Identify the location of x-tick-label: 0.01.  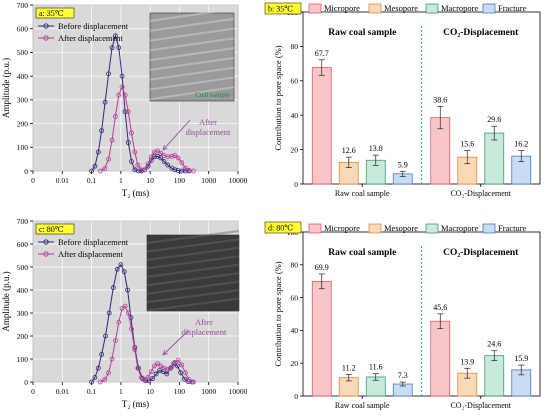
(62, 180).